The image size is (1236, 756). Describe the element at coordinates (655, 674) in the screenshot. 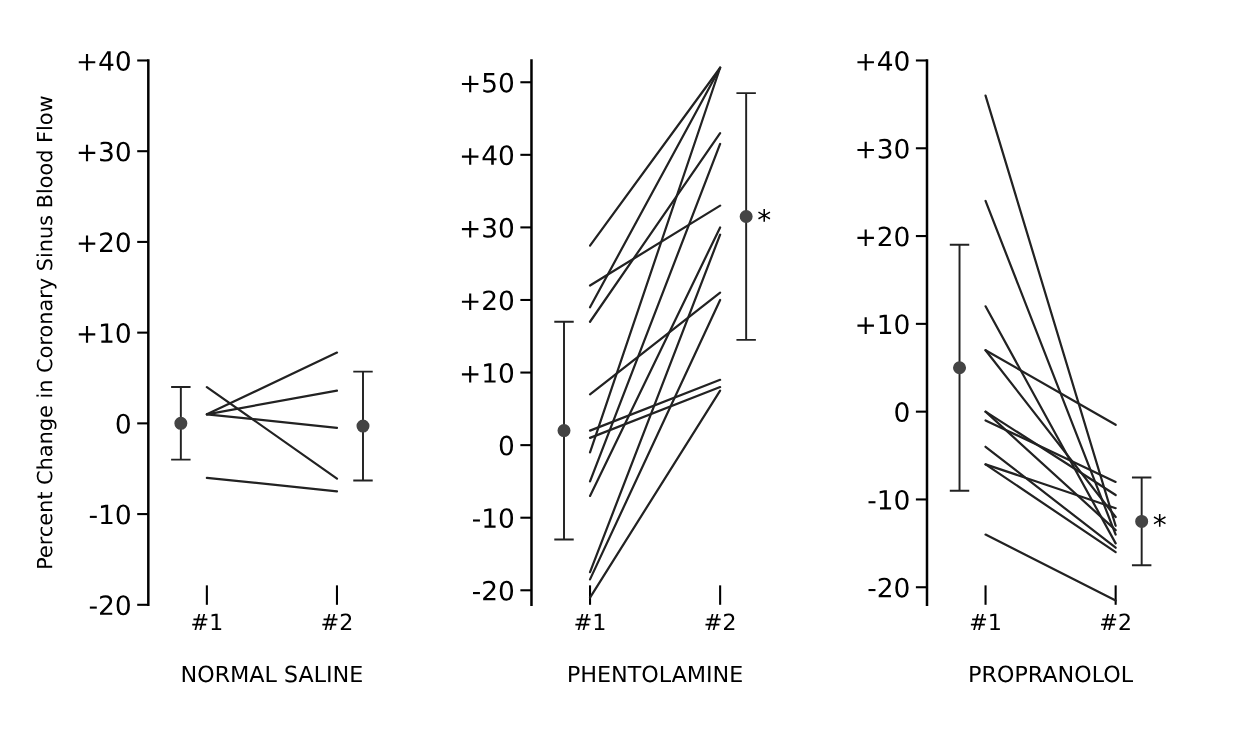

I see `x-axis-title: PHENTOLAMINE` at that location.